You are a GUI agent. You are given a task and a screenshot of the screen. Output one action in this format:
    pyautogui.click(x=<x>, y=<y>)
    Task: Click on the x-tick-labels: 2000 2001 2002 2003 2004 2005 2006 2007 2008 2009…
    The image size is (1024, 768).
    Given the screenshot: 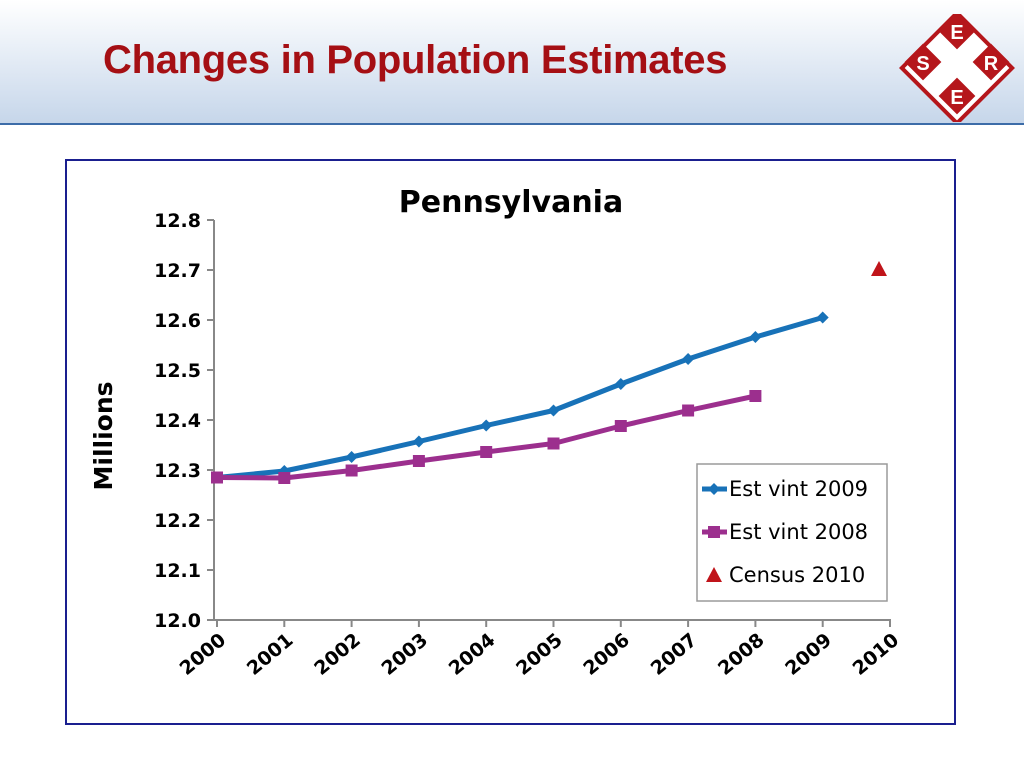 What is the action you would take?
    pyautogui.click(x=540, y=654)
    